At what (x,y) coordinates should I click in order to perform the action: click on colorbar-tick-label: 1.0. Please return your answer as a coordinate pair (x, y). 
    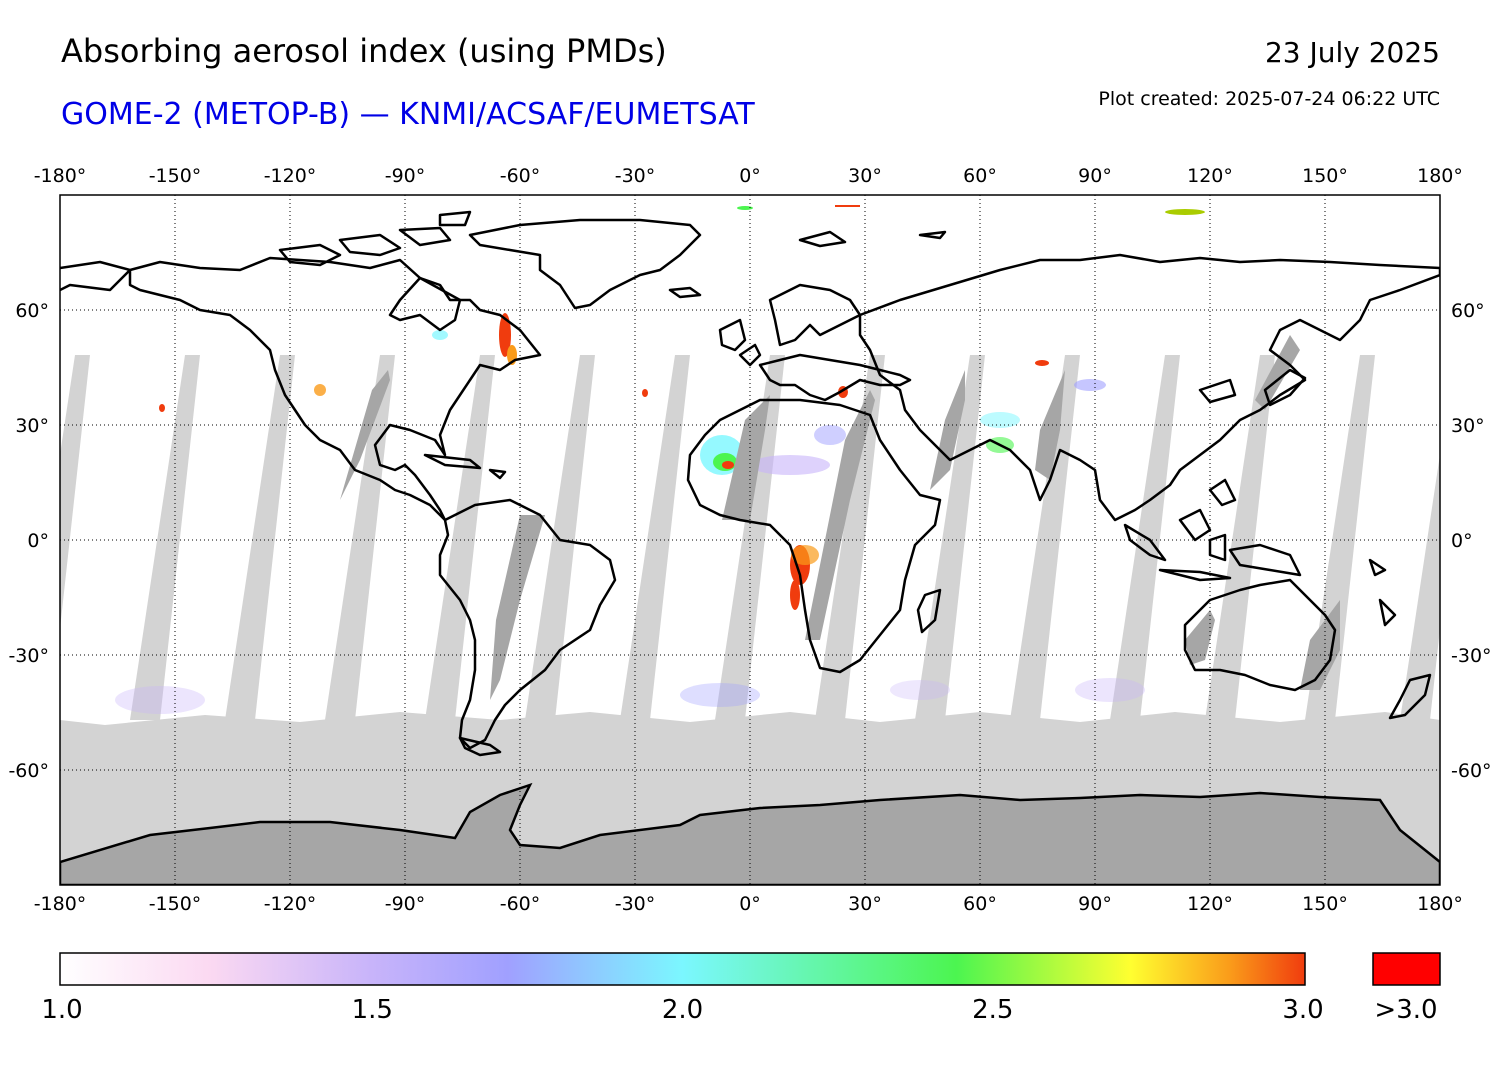
    Looking at the image, I should click on (62, 1010).